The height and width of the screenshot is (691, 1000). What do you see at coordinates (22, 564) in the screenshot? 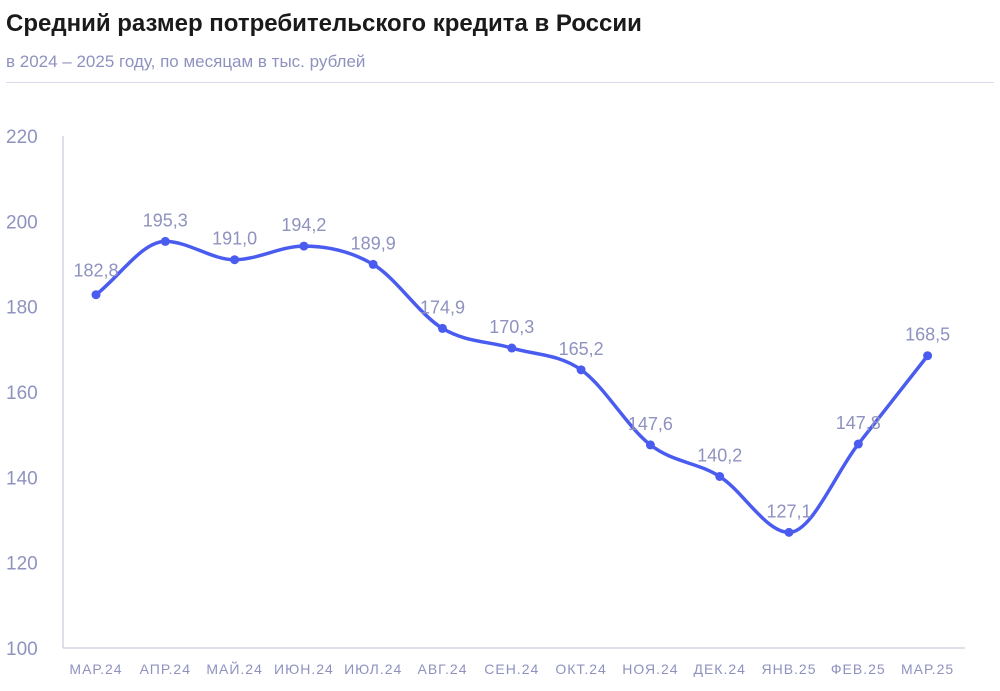
I see `y-tick-label: 120` at bounding box center [22, 564].